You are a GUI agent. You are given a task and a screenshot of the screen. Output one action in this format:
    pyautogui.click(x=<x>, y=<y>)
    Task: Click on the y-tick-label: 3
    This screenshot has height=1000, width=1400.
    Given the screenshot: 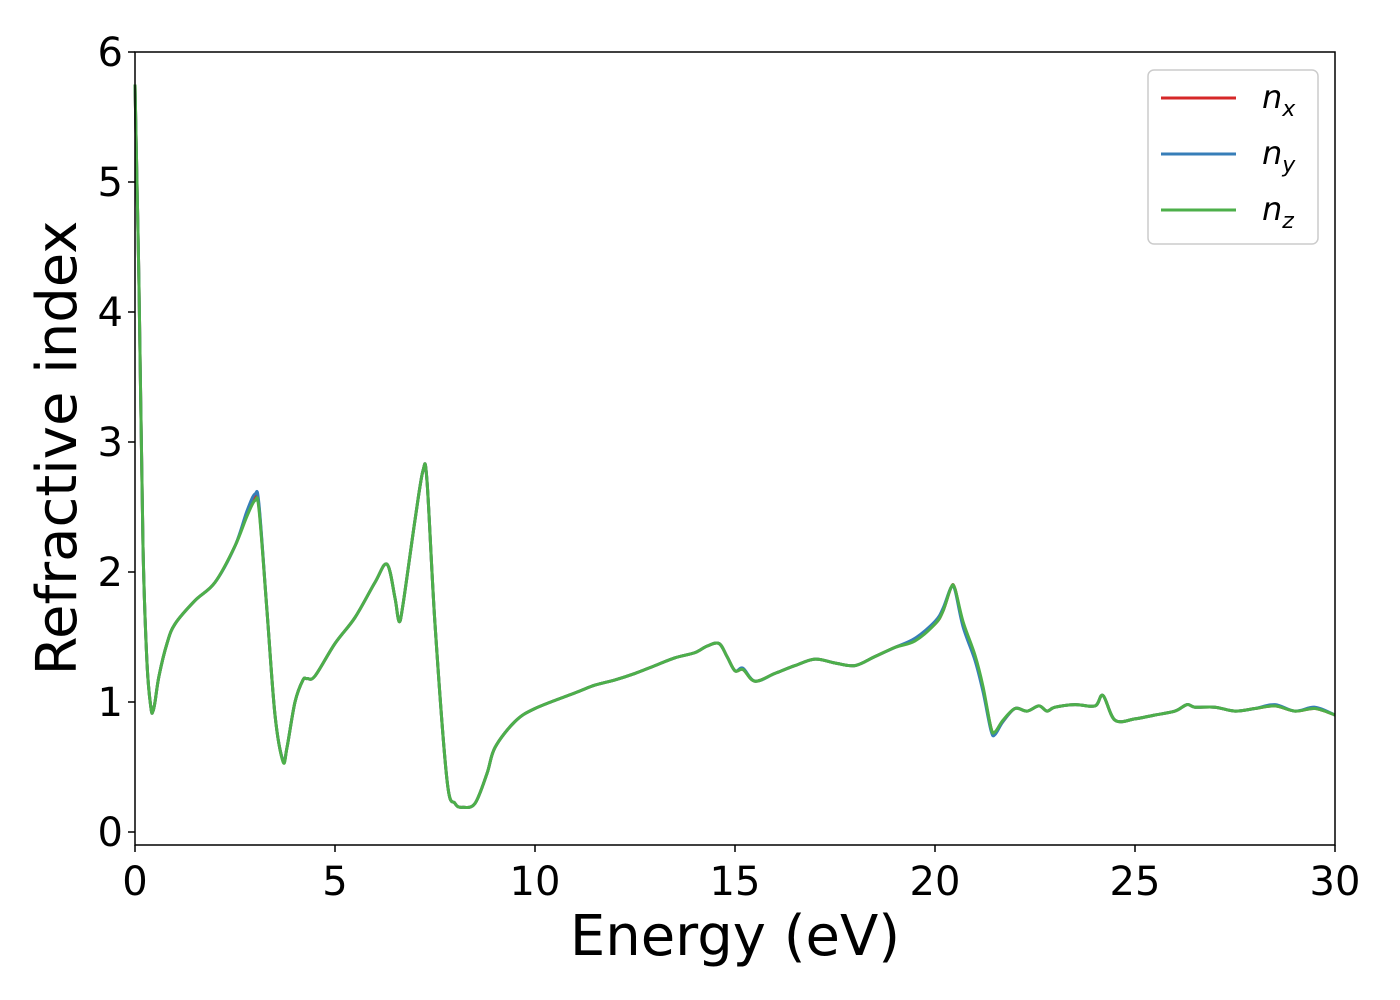 What is the action you would take?
    pyautogui.click(x=110, y=443)
    